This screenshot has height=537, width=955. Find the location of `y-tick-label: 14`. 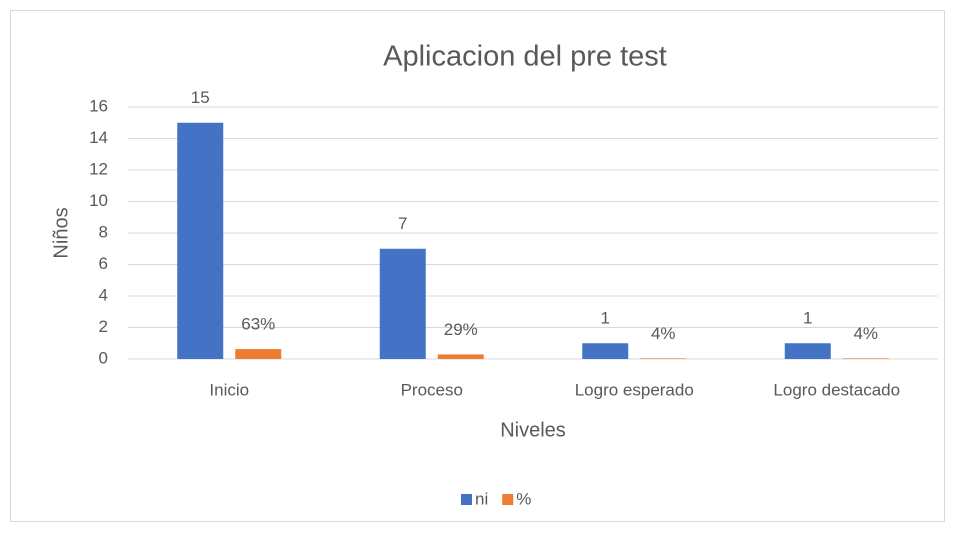

y-tick-label: 14 is located at coordinates (98, 137).